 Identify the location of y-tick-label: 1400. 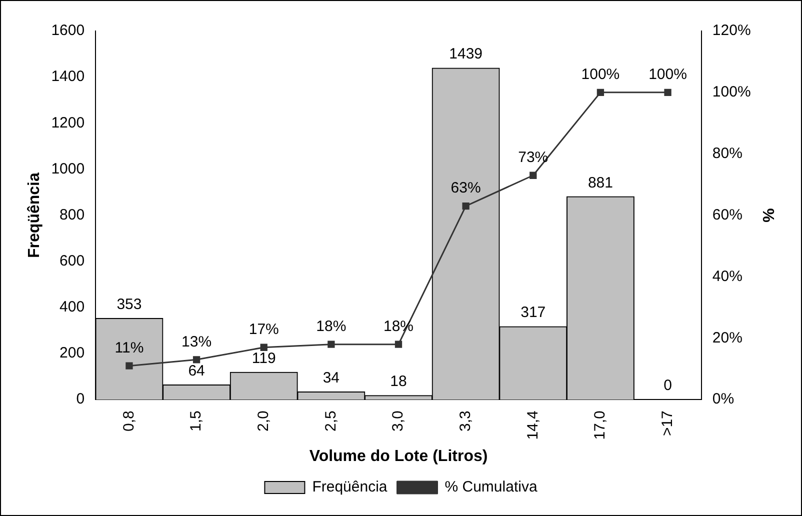
(68, 77).